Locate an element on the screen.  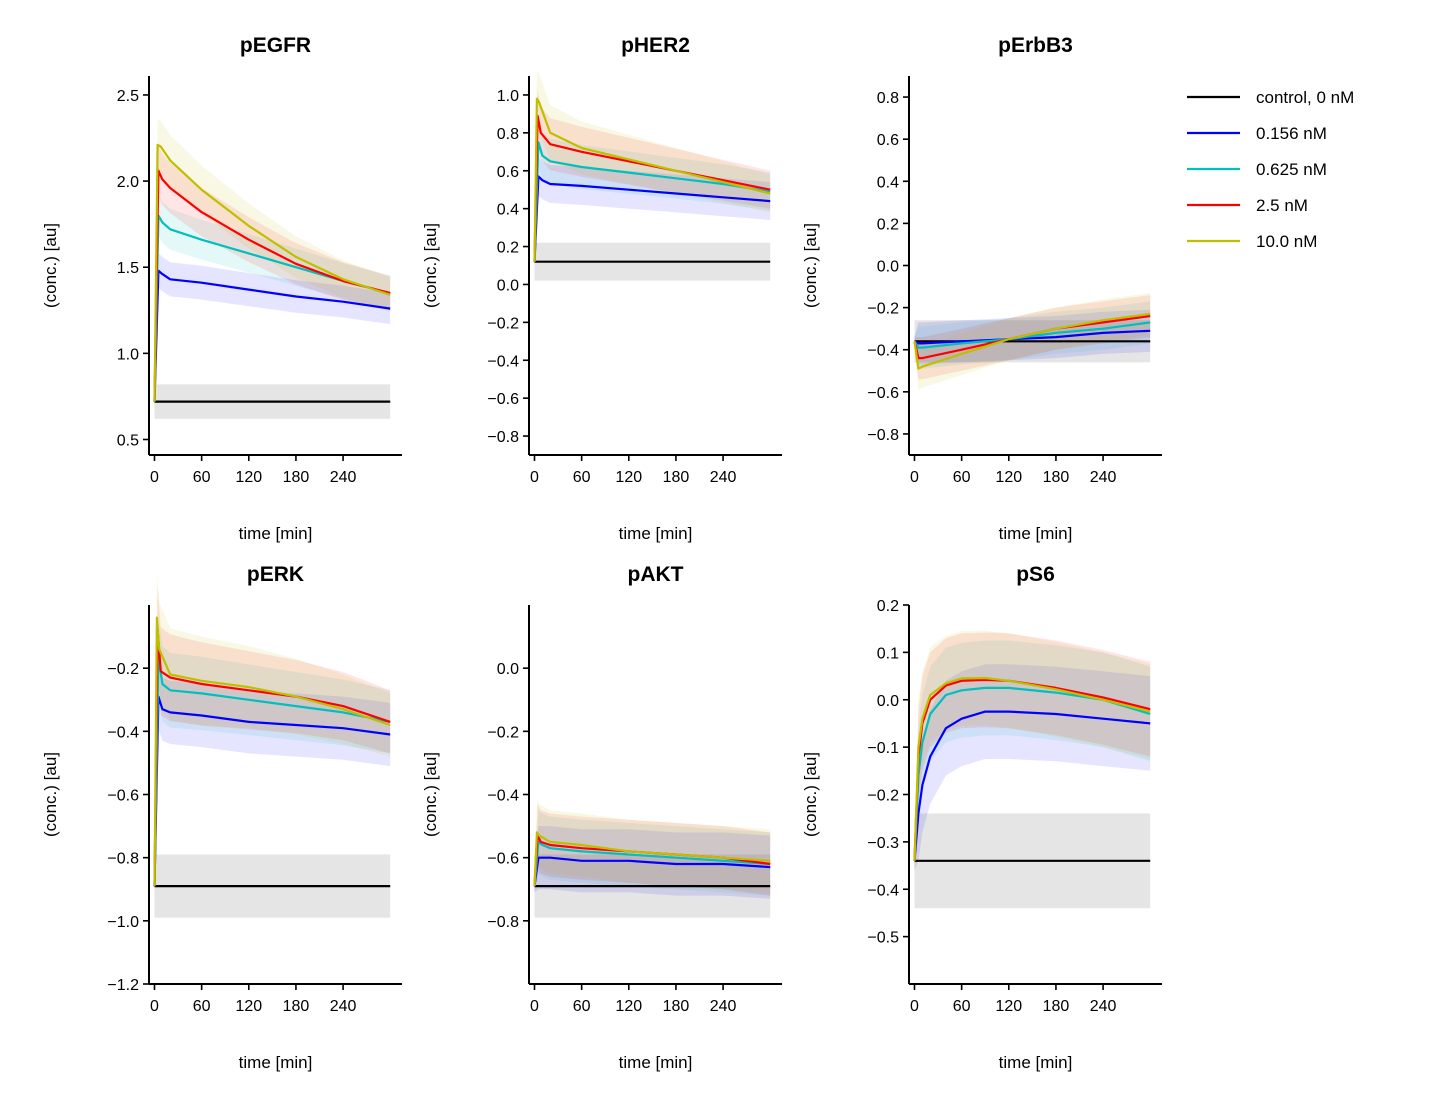
y-tick-label: −0.1 is located at coordinates (883, 748).